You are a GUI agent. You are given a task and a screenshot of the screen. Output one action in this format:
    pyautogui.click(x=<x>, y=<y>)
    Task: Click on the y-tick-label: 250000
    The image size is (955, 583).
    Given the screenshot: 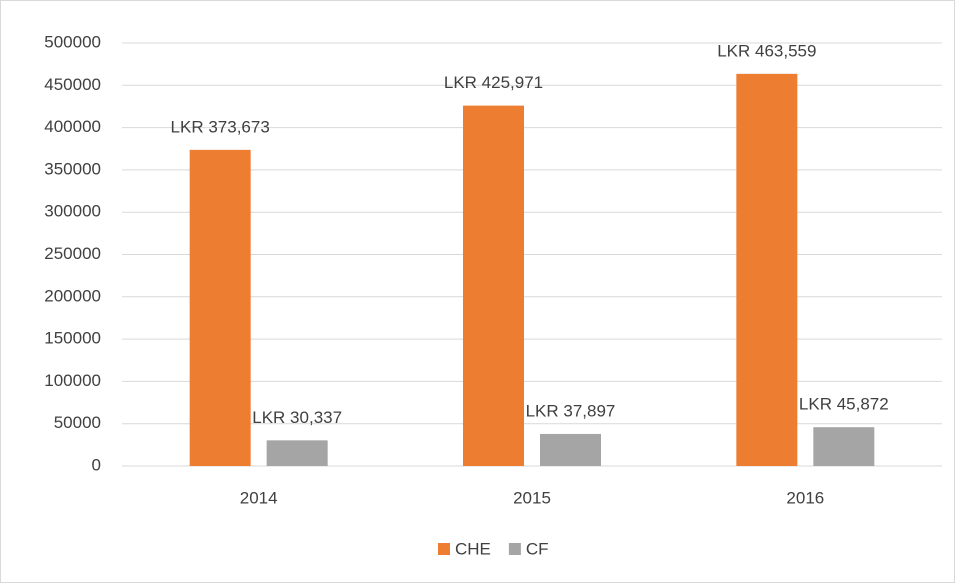 What is the action you would take?
    pyautogui.click(x=72, y=253)
    